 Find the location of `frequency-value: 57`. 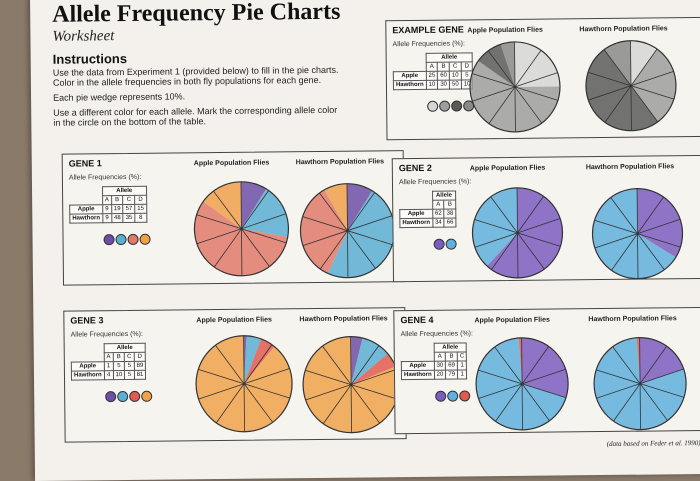

frequency-value: 57 is located at coordinates (129, 208).